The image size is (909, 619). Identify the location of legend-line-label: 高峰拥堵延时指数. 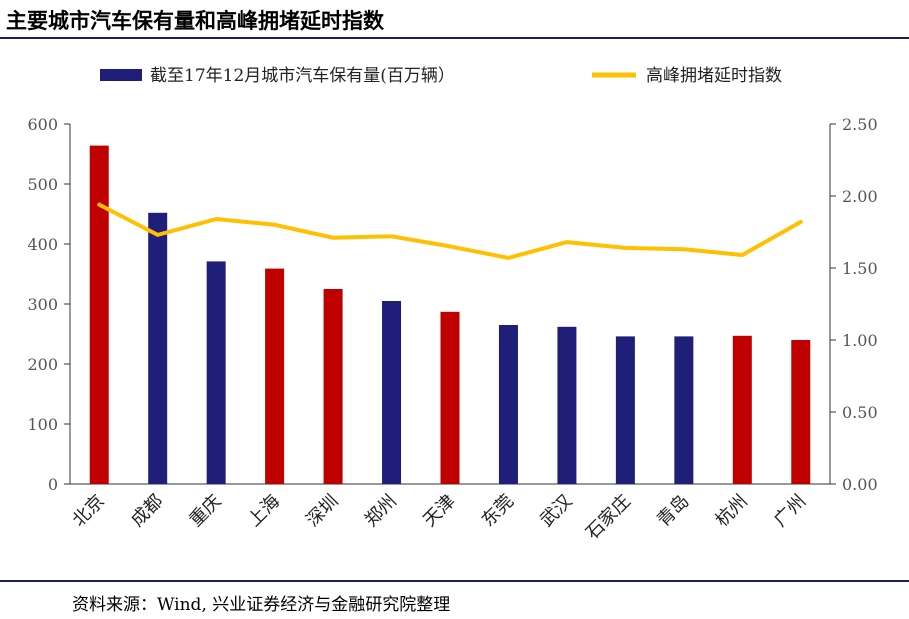
(714, 76).